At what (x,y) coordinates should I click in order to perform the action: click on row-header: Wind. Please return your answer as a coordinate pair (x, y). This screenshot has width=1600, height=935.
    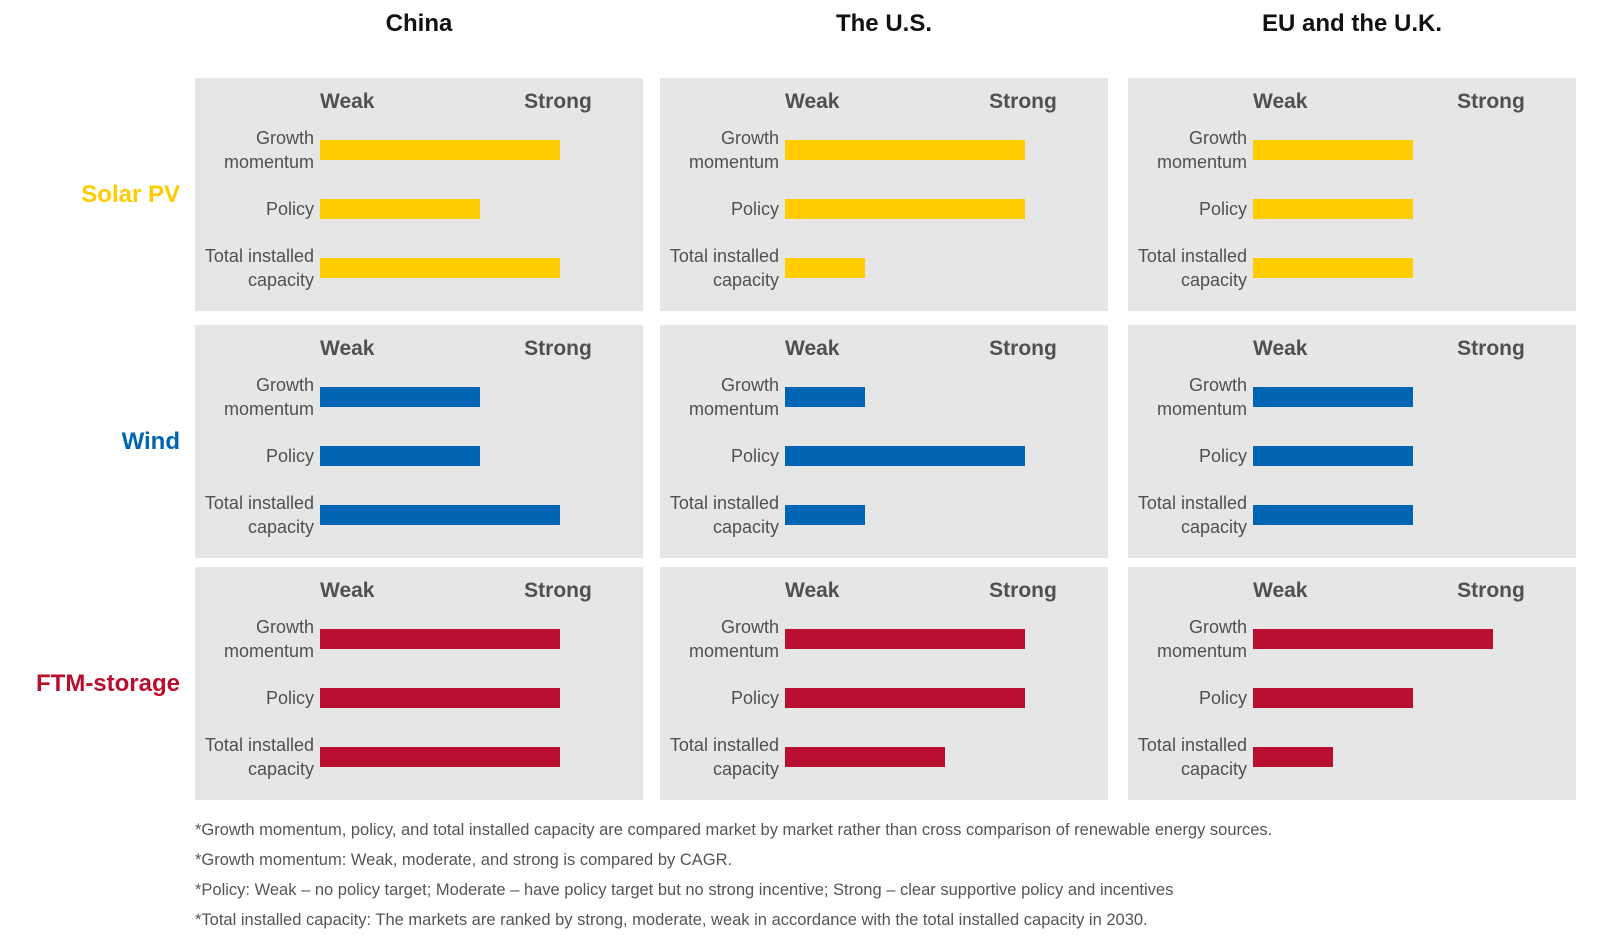
    Looking at the image, I should click on (150, 441).